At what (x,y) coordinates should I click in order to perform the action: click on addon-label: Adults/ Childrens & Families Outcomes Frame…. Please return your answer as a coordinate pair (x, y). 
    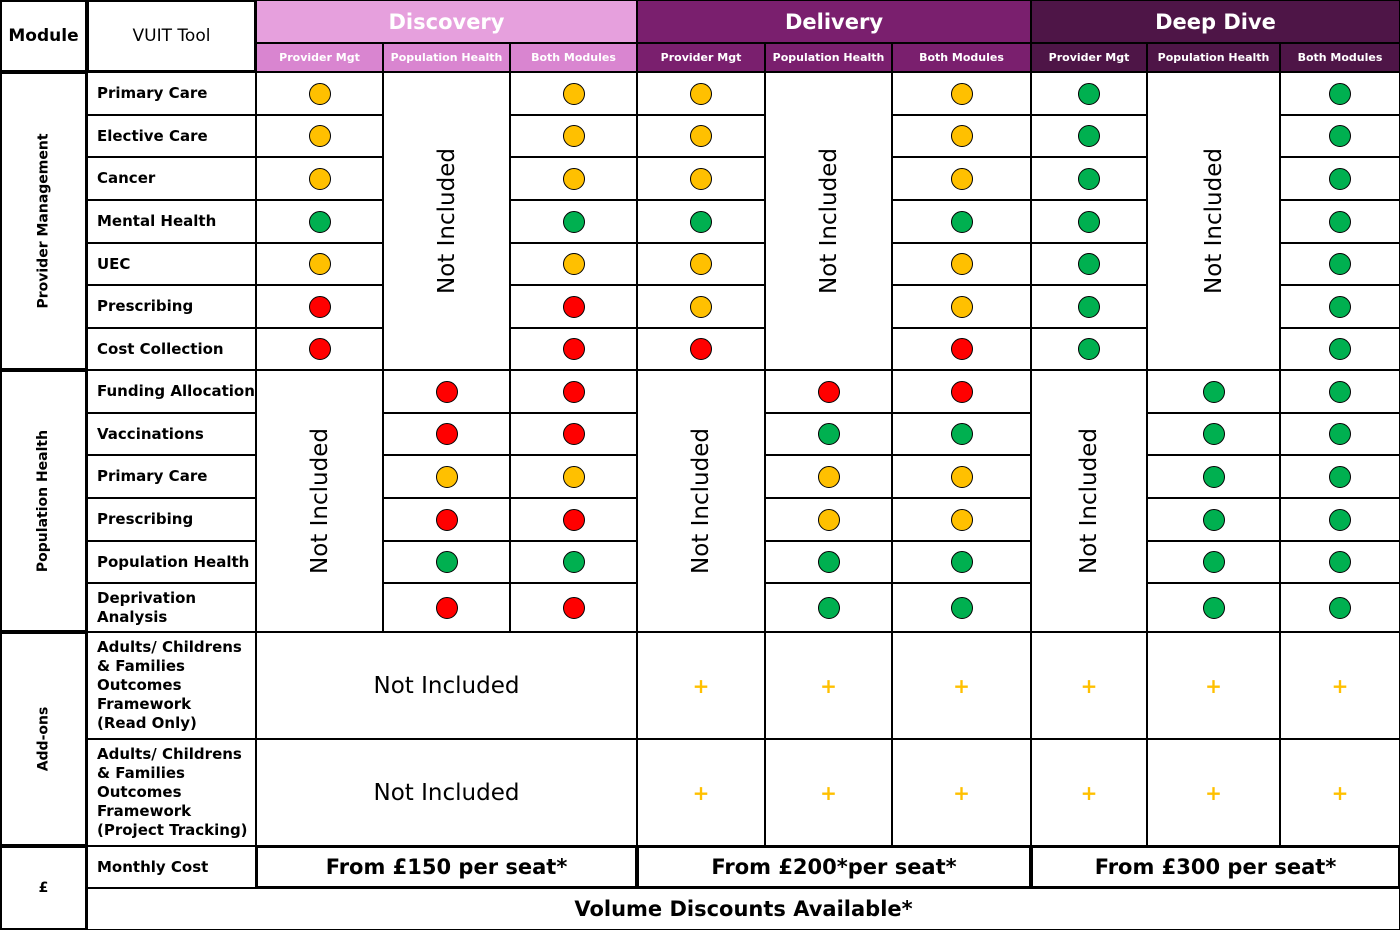
    Looking at the image, I should click on (171, 792).